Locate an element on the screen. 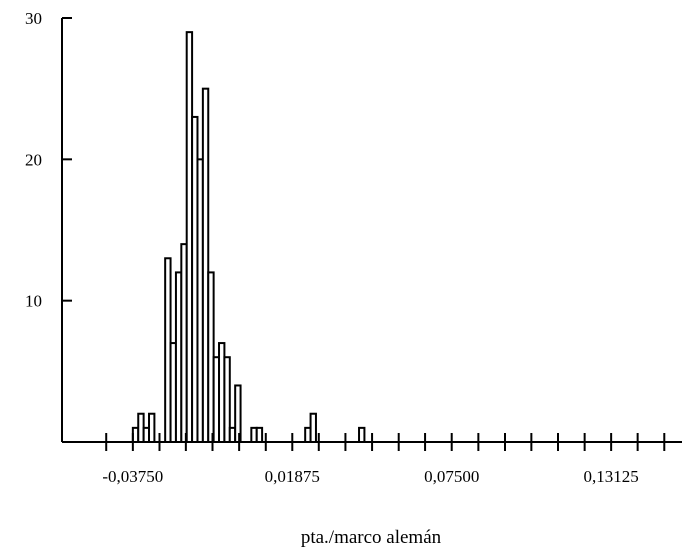  x-tick-label: 0,07500 is located at coordinates (451, 476).